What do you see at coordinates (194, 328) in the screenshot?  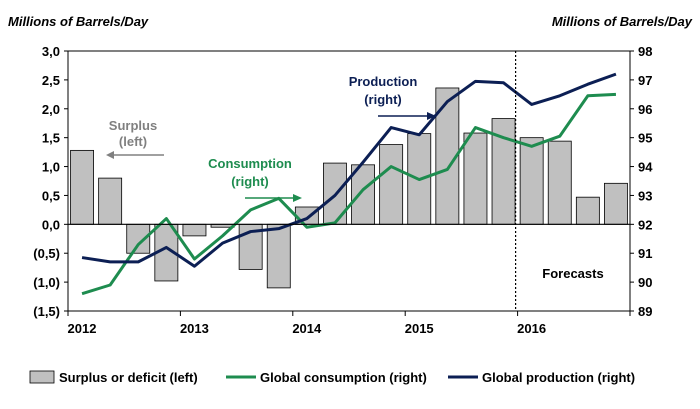 I see `year-label-2013: 2013` at bounding box center [194, 328].